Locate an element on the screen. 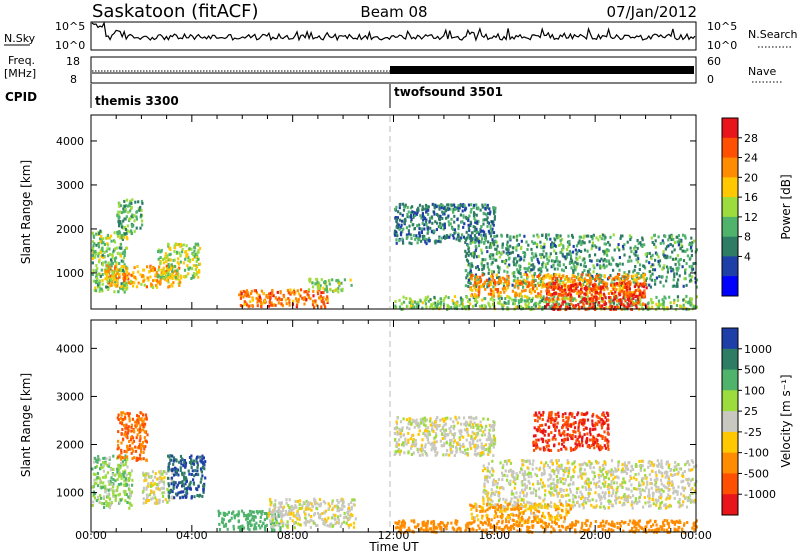 Image resolution: width=800 pixels, height=554 pixels. freq-frame is located at coordinates (393, 70).